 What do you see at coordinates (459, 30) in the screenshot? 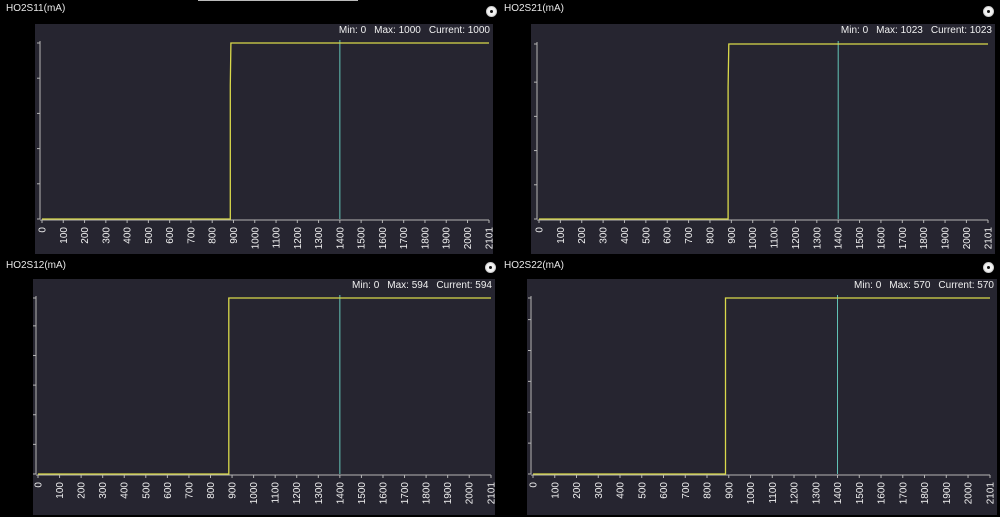
I see `stat-current: Current: 1000` at bounding box center [459, 30].